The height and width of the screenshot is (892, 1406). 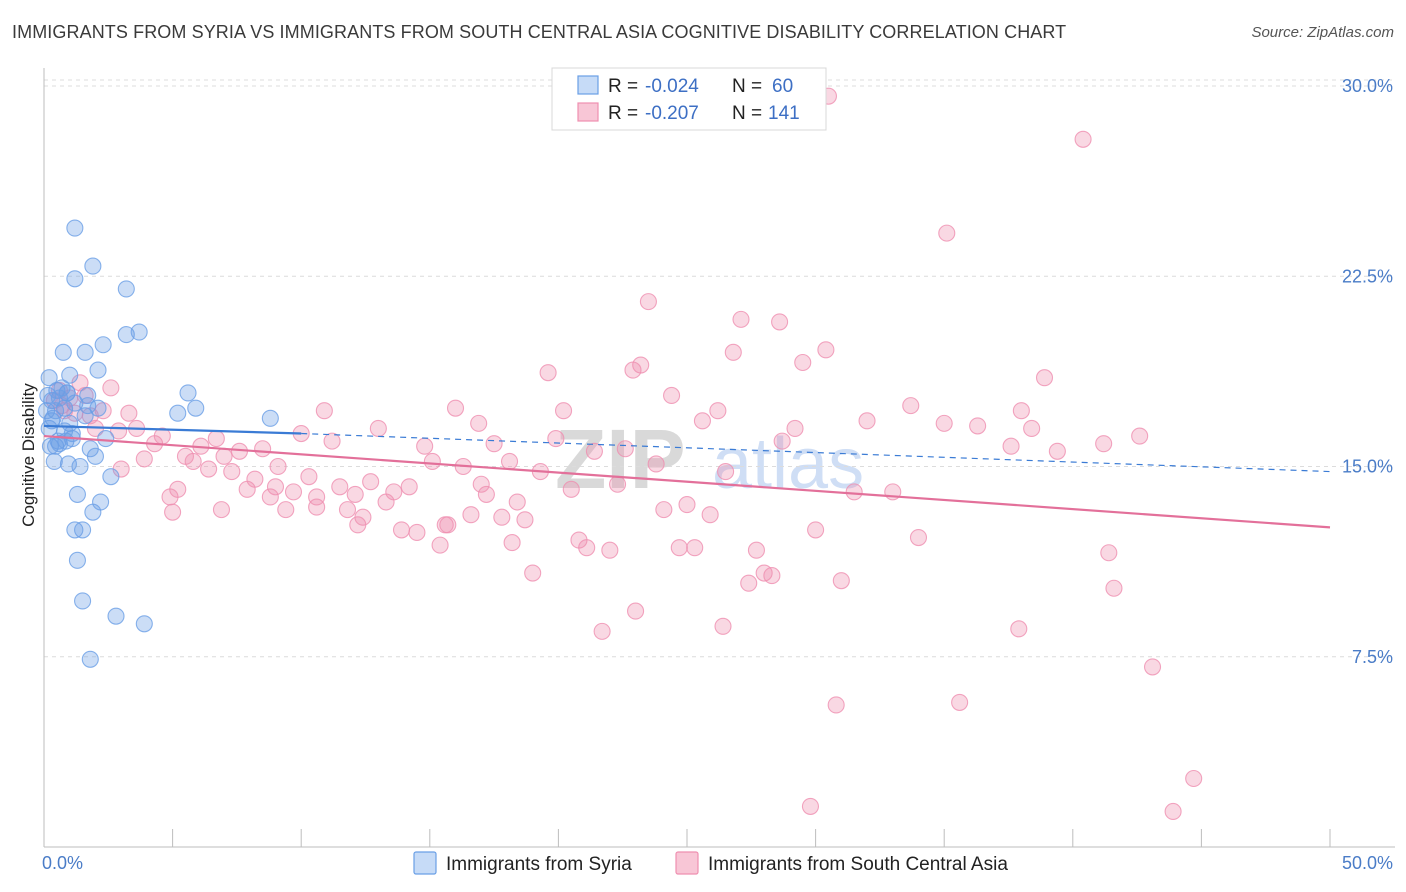 What do you see at coordinates (425, 863) in the screenshot?
I see `legend-swatch-syria` at bounding box center [425, 863].